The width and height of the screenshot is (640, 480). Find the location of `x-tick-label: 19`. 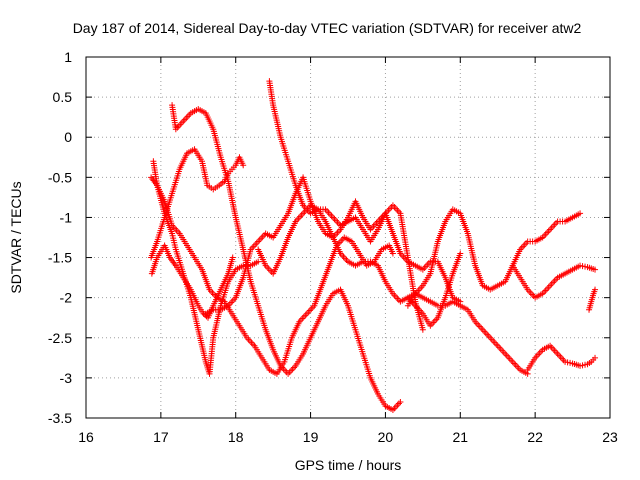

x-tick-label: 19 is located at coordinates (311, 437).